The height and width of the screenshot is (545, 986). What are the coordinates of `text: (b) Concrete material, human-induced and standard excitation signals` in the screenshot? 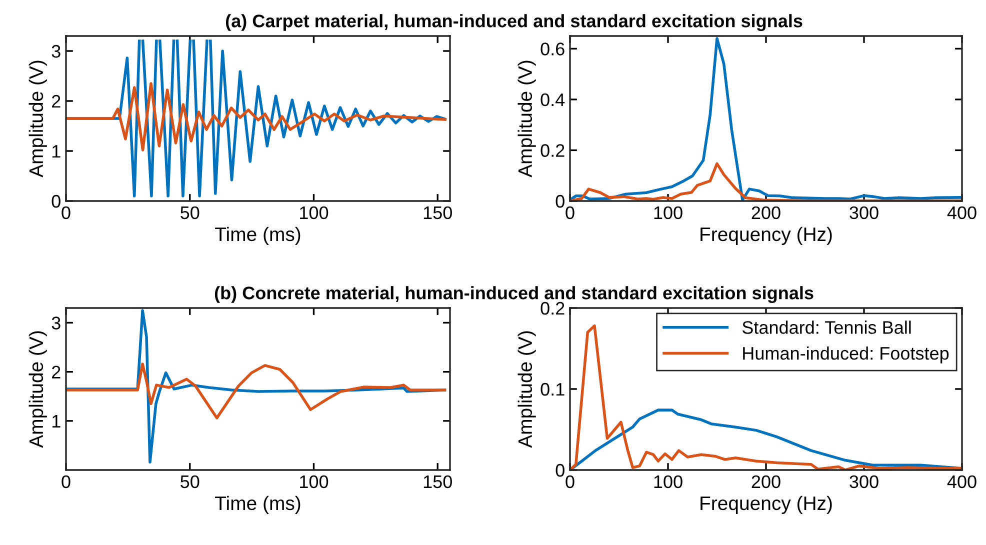 It's located at (514, 294).